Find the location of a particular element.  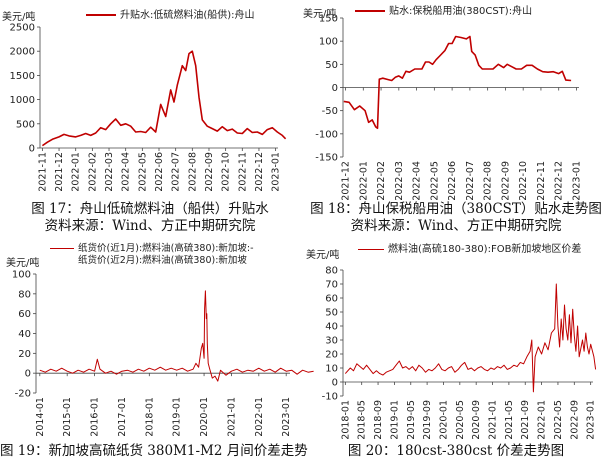

legend-label: 纸货价(近2月):燃料油(高硫380):新加坡 is located at coordinates (162, 260).